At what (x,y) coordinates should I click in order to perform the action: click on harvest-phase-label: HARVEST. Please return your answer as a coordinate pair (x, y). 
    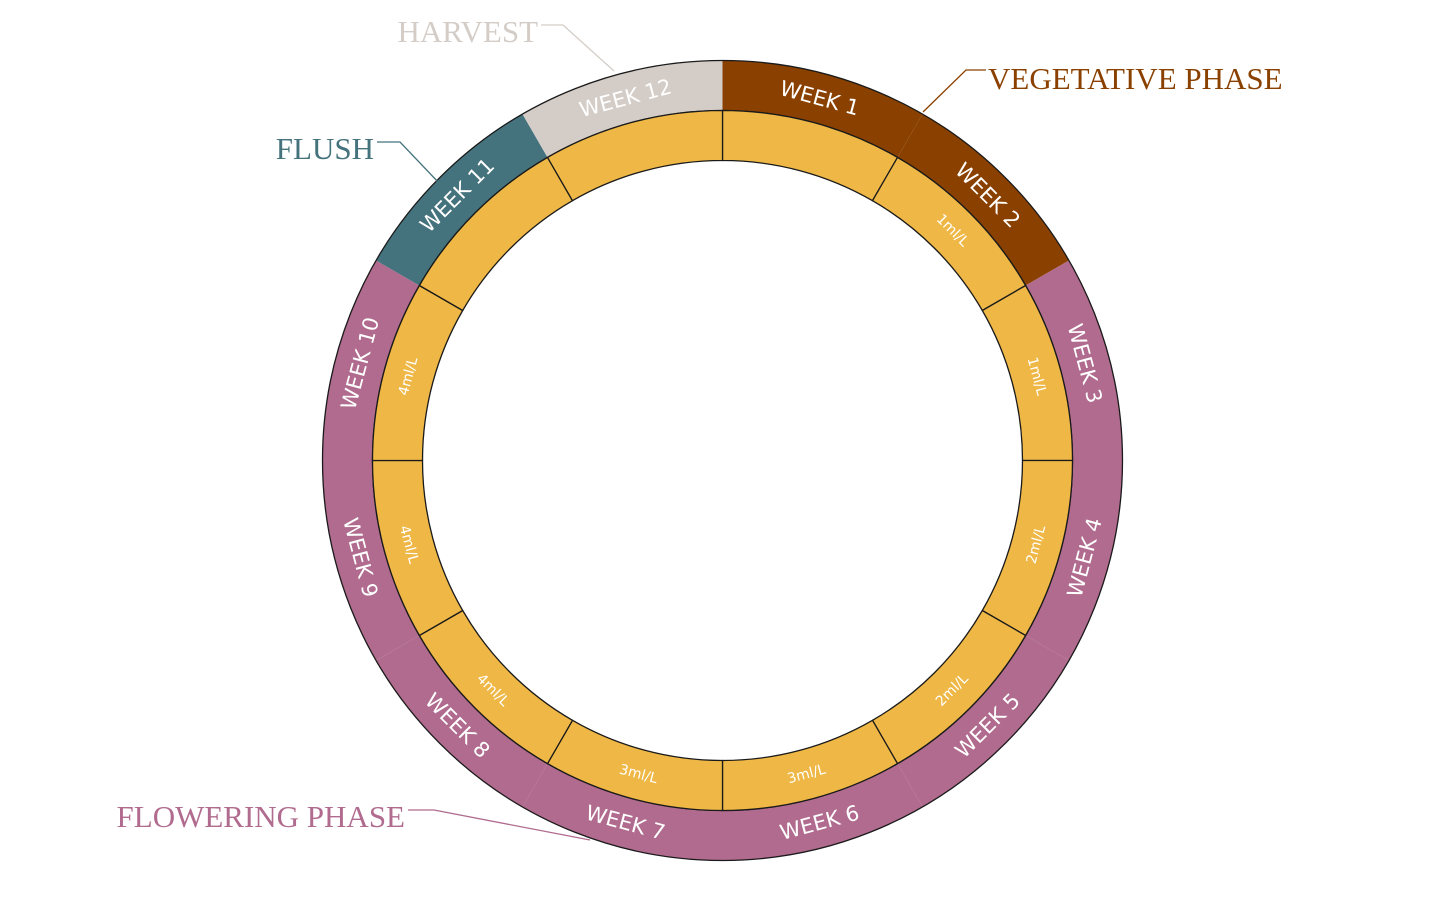
    Looking at the image, I should click on (468, 31).